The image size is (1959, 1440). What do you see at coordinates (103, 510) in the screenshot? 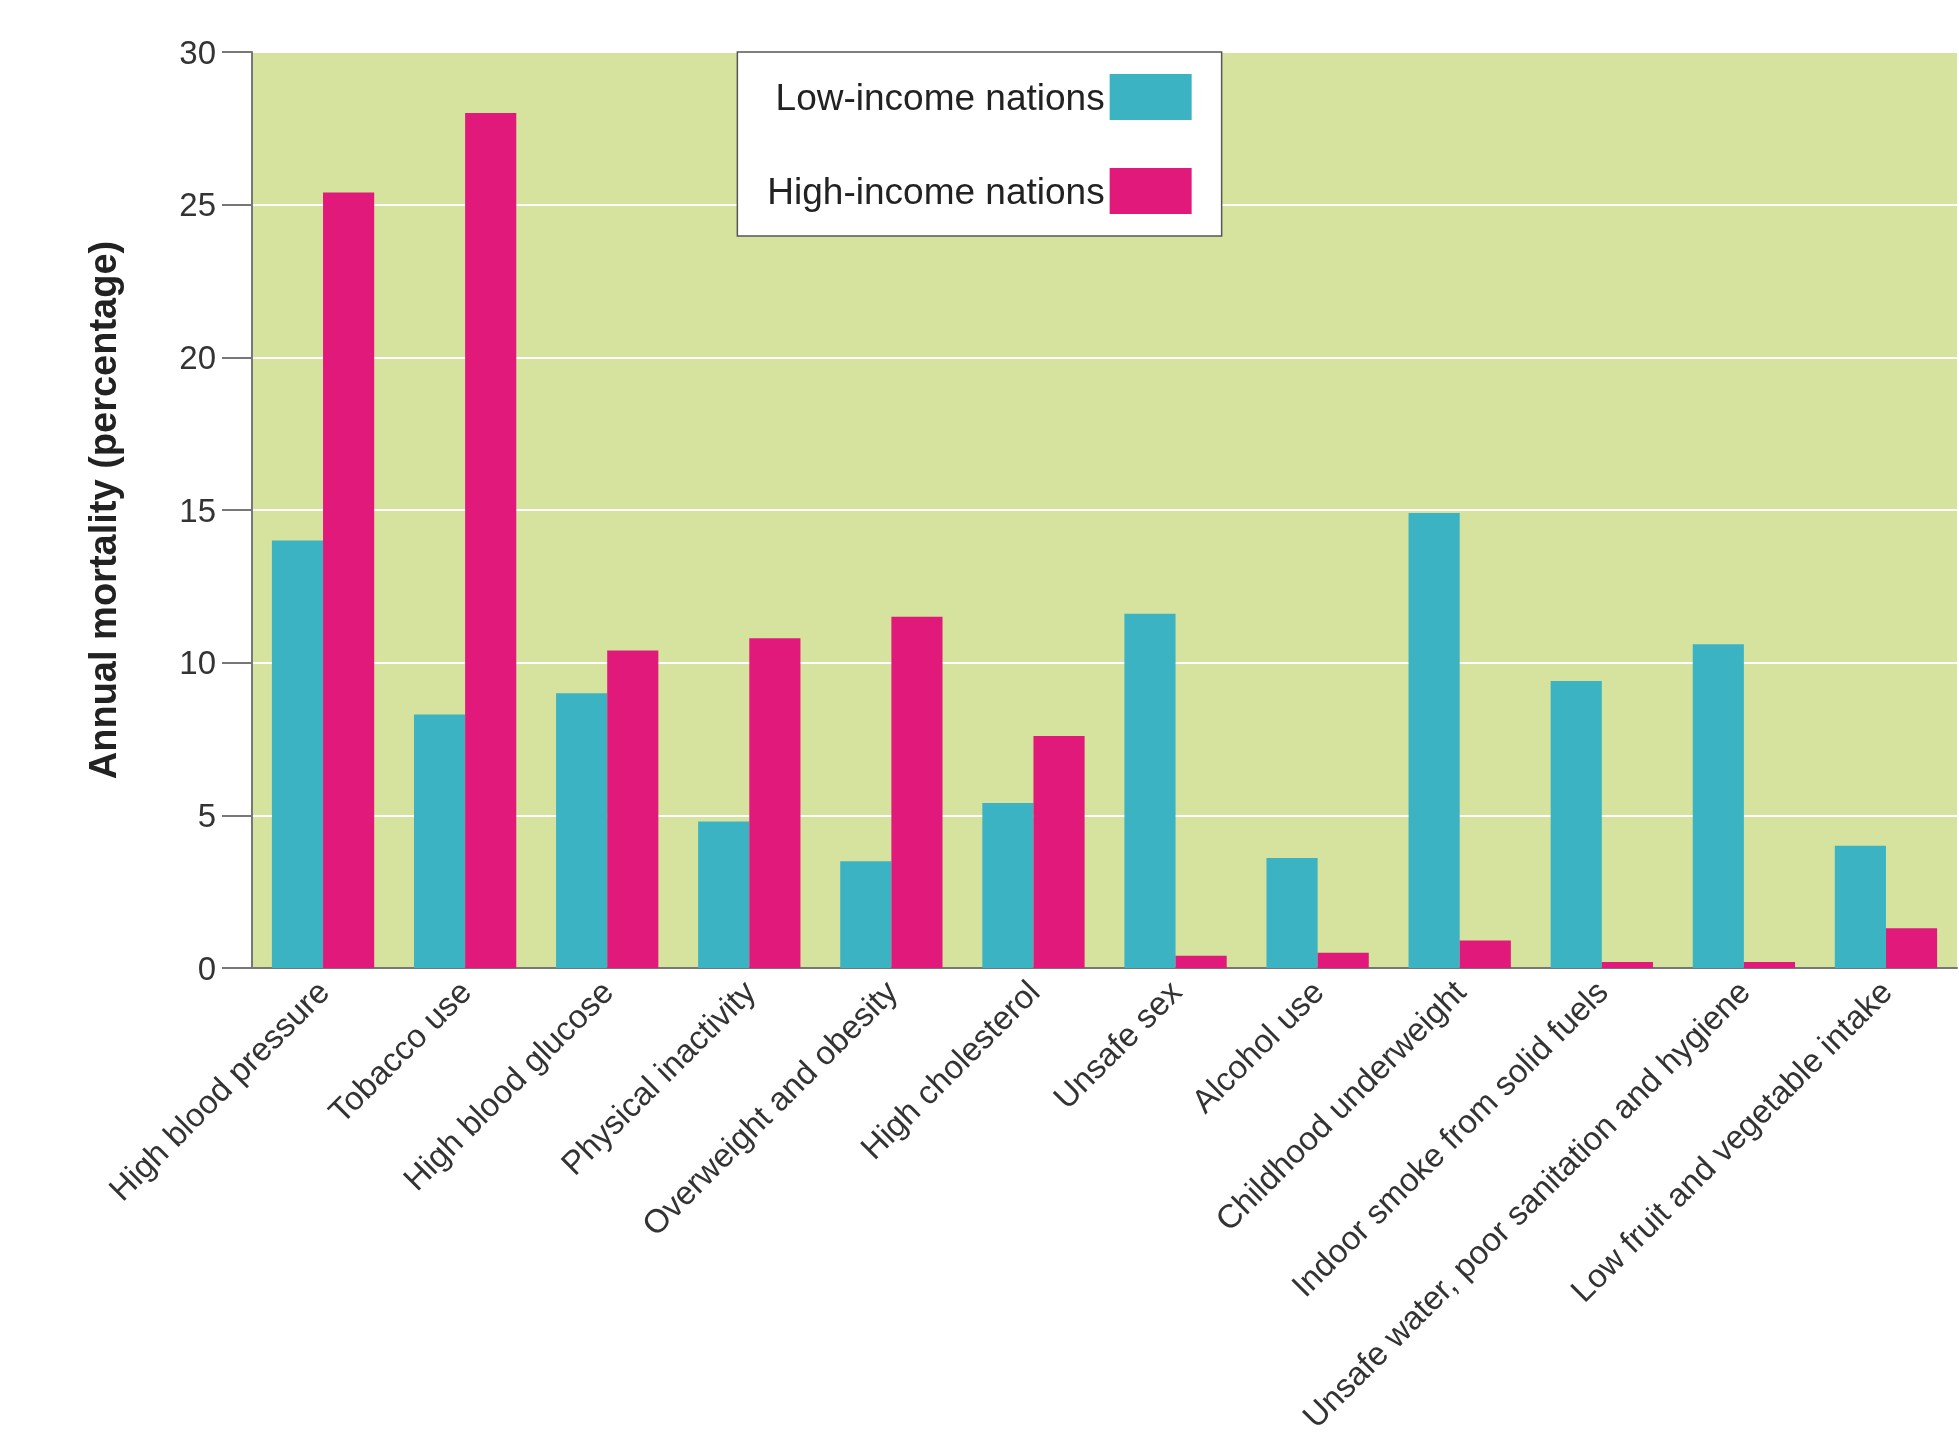
I see `y-axis-title: Annual mortality (percentage)` at bounding box center [103, 510].